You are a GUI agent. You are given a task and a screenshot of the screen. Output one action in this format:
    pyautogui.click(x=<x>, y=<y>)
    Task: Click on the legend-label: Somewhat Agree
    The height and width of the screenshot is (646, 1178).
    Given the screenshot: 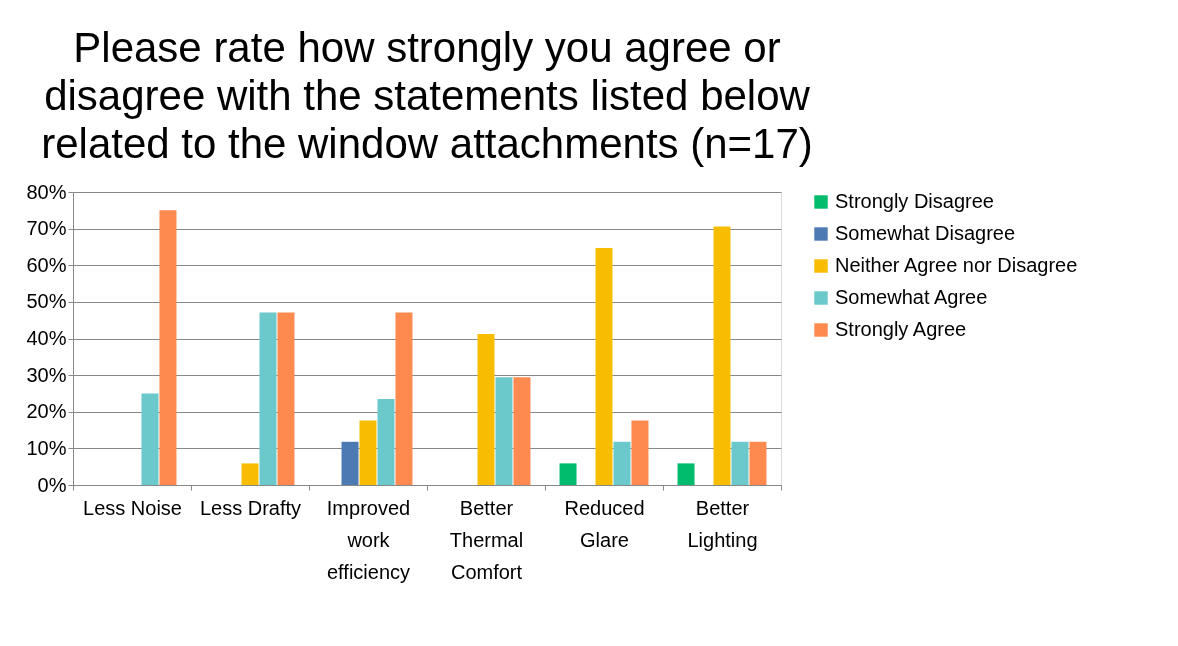 What is the action you would take?
    pyautogui.click(x=911, y=297)
    